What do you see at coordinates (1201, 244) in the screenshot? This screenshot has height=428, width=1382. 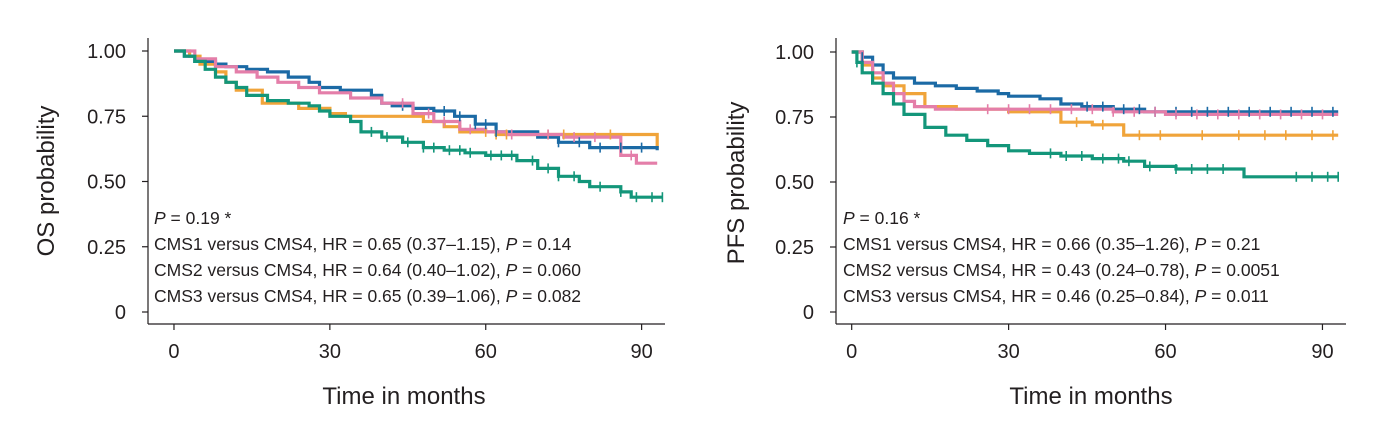 I see `pfs-hr-p-label-cms1: P` at bounding box center [1201, 244].